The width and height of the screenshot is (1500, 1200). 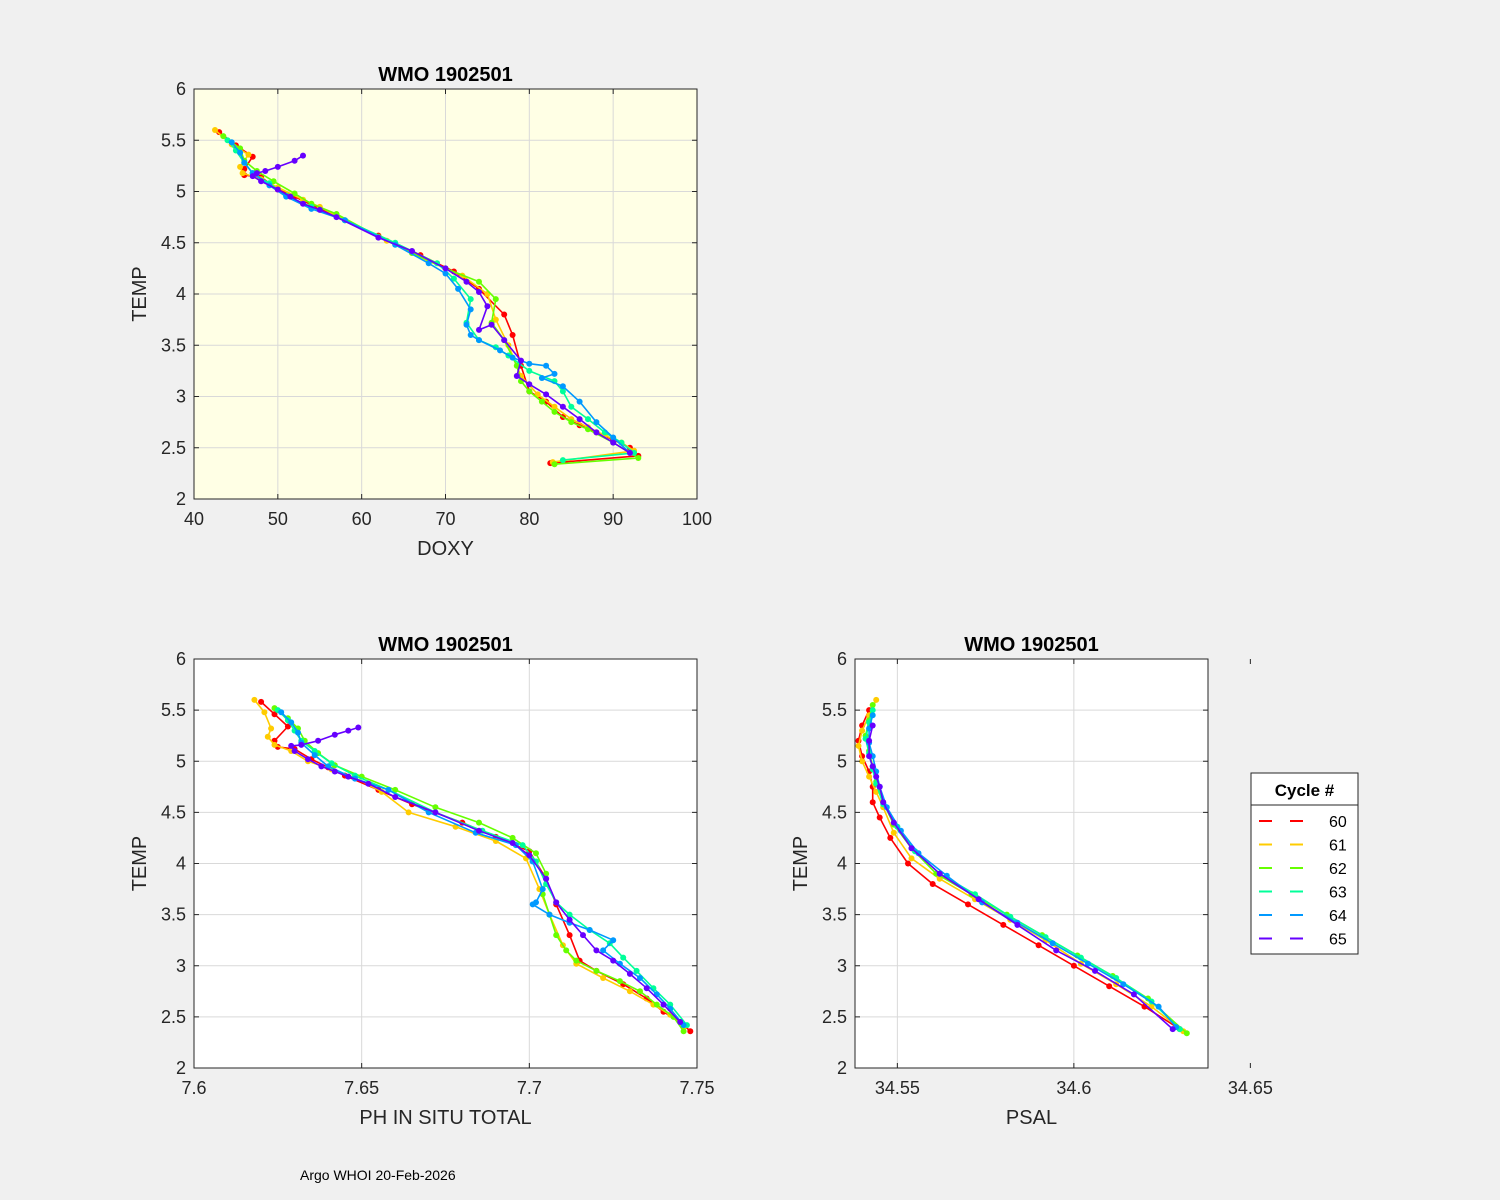 What do you see at coordinates (445, 1118) in the screenshot?
I see `x-axis-label: PH IN SITU TOTAL` at bounding box center [445, 1118].